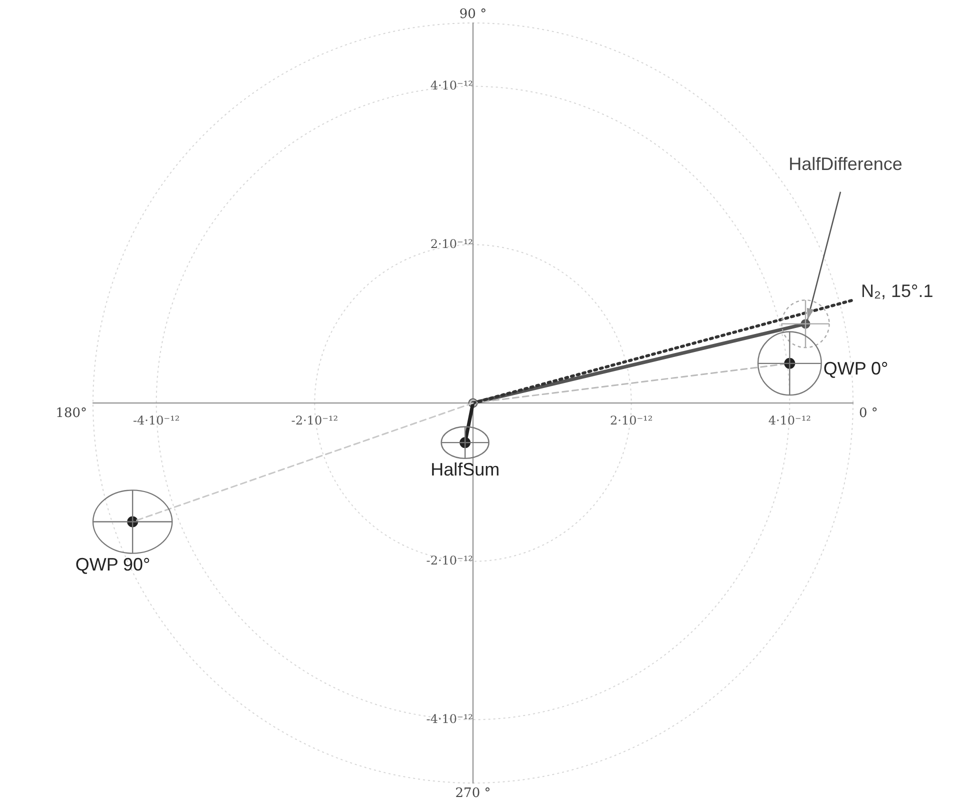 The height and width of the screenshot is (806, 973). Describe the element at coordinates (450, 719) in the screenshot. I see `y-tick-label: -4·10⁻¹²` at that location.